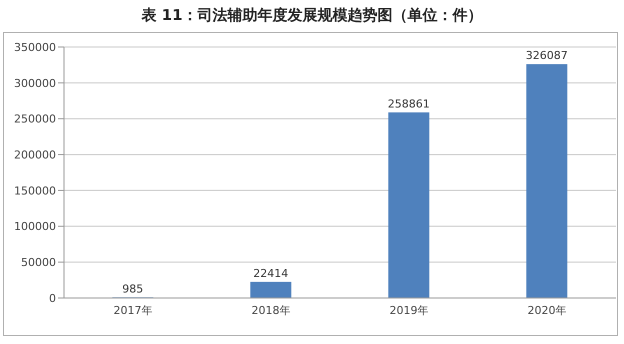 This screenshot has height=344, width=624. What do you see at coordinates (35, 83) in the screenshot?
I see `y-tick-label: 300000` at bounding box center [35, 83].